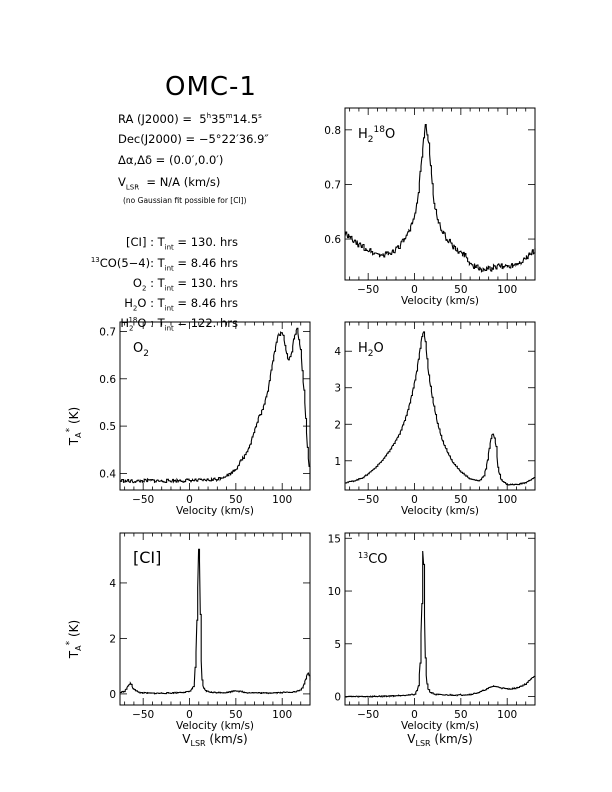 The image size is (612, 792). I want to click on y-tick-label: 3, so click(337, 389).